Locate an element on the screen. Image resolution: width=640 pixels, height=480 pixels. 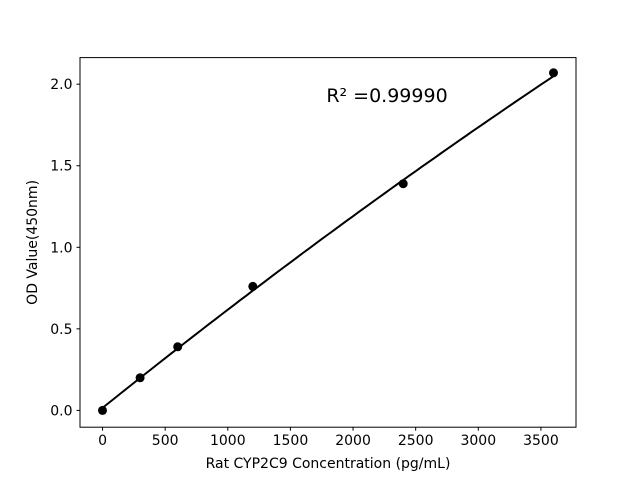
x-tick-label: 2500 is located at coordinates (416, 441).